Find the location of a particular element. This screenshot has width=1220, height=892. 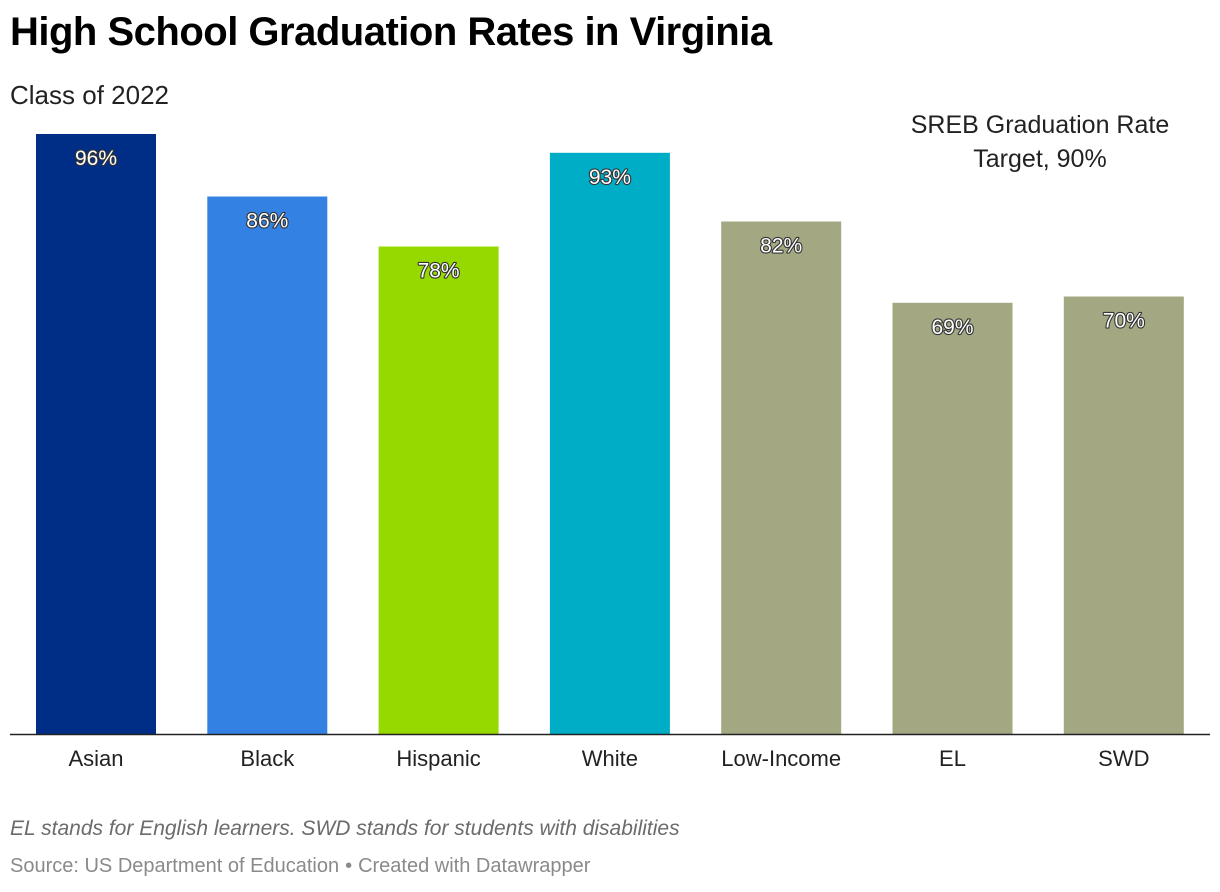

bar-value-label: 96% is located at coordinates (96, 158).